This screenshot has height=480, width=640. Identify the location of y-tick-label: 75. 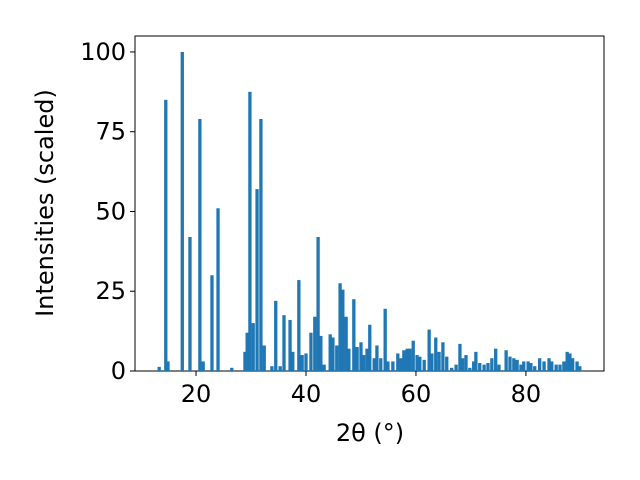
(110, 132).